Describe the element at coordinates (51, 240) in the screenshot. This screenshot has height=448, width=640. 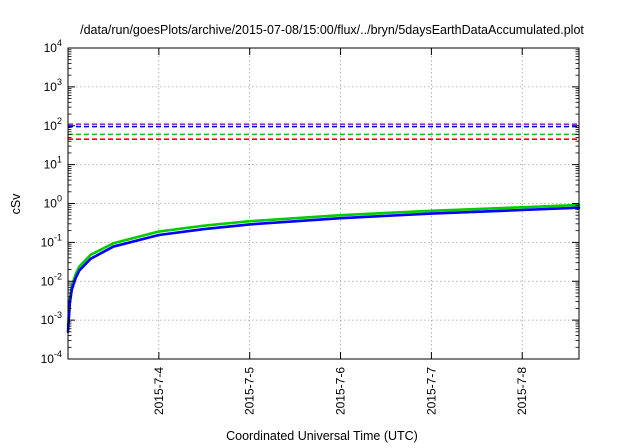
I see `y-tick-label: 10⁻¹` at that location.